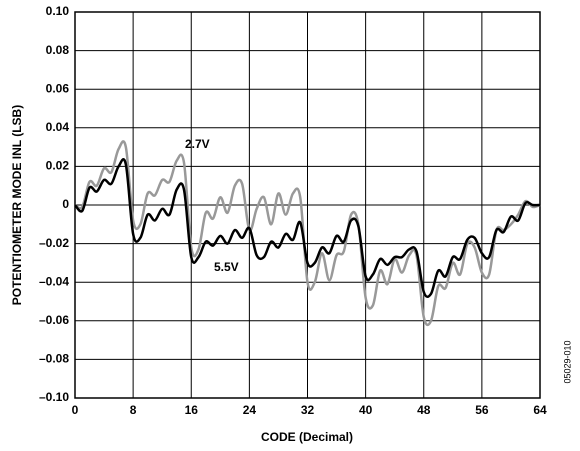 The height and width of the screenshot is (451, 580). What do you see at coordinates (58, 11) in the screenshot?
I see `y-tick-label: 0.10` at bounding box center [58, 11].